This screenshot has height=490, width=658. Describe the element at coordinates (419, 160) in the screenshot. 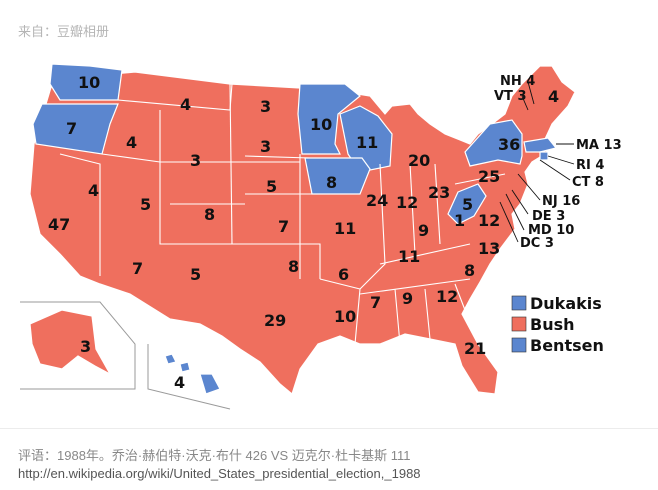

I see `ev-mi: 20` at that location.